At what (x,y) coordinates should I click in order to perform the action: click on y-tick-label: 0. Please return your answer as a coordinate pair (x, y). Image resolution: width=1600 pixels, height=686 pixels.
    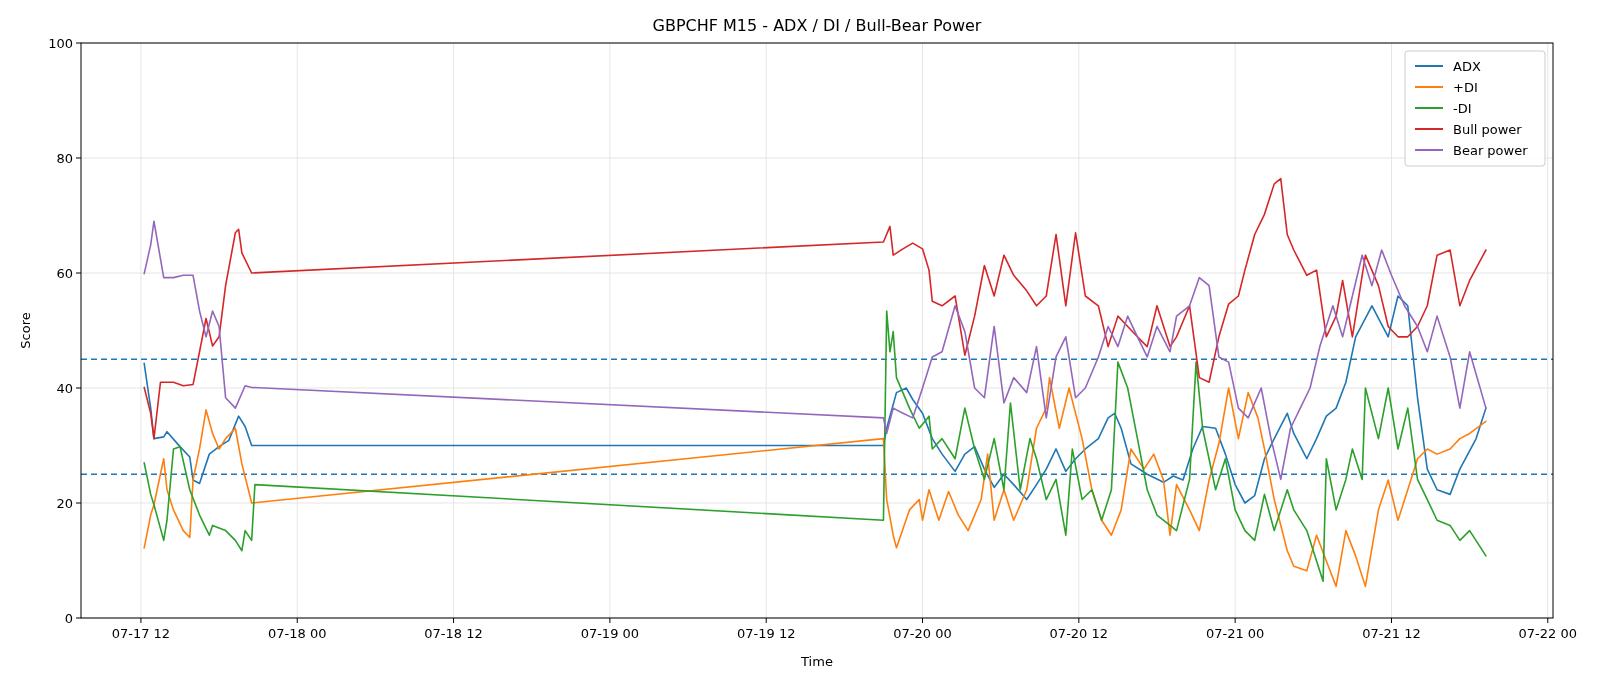
    Looking at the image, I should click on (68, 618).